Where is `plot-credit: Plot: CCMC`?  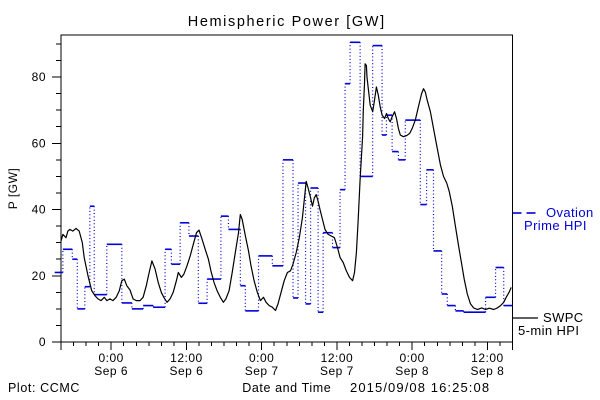 plot-credit: Plot: CCMC is located at coordinates (44, 388).